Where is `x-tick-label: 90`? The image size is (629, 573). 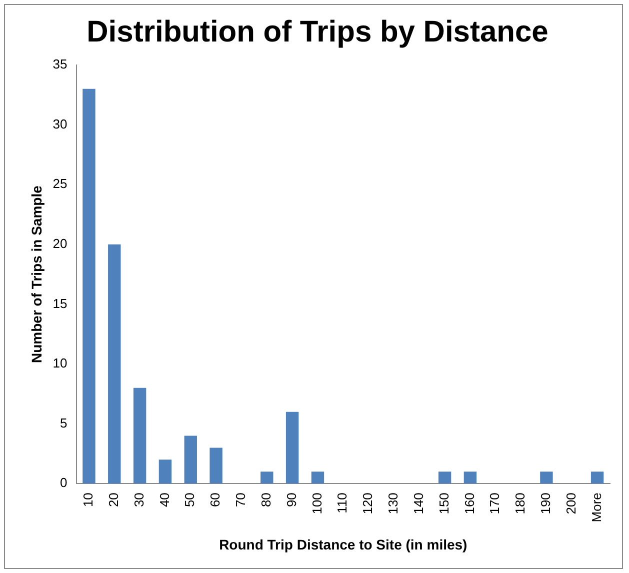 x-tick-label: 90 is located at coordinates (291, 500).